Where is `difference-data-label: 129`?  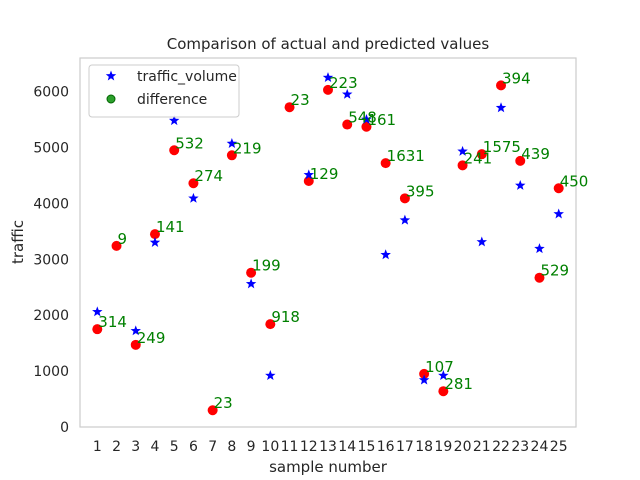
difference-data-label: 129 is located at coordinates (324, 174).